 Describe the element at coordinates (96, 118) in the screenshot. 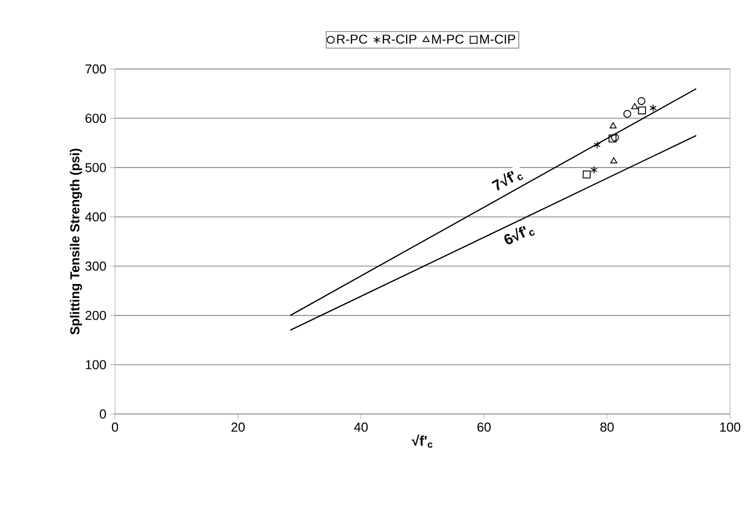

I see `y-tick-label: 600` at that location.